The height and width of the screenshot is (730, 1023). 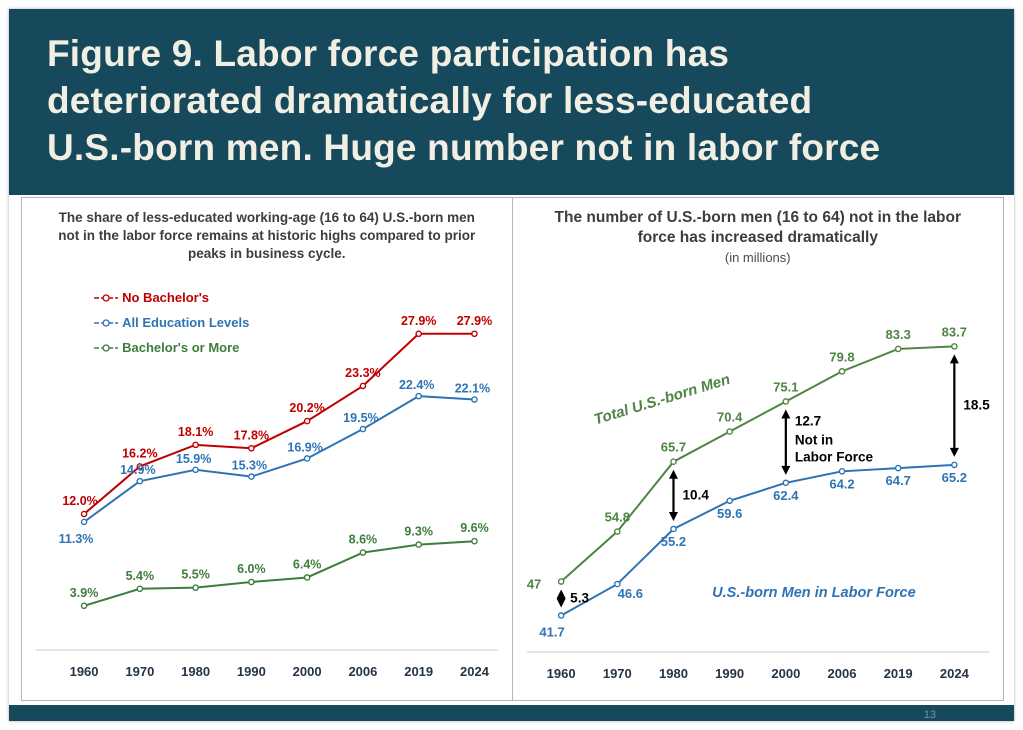 I want to click on slide-title-line-1: Figure 9. Labor force participation has, so click(x=388, y=53).